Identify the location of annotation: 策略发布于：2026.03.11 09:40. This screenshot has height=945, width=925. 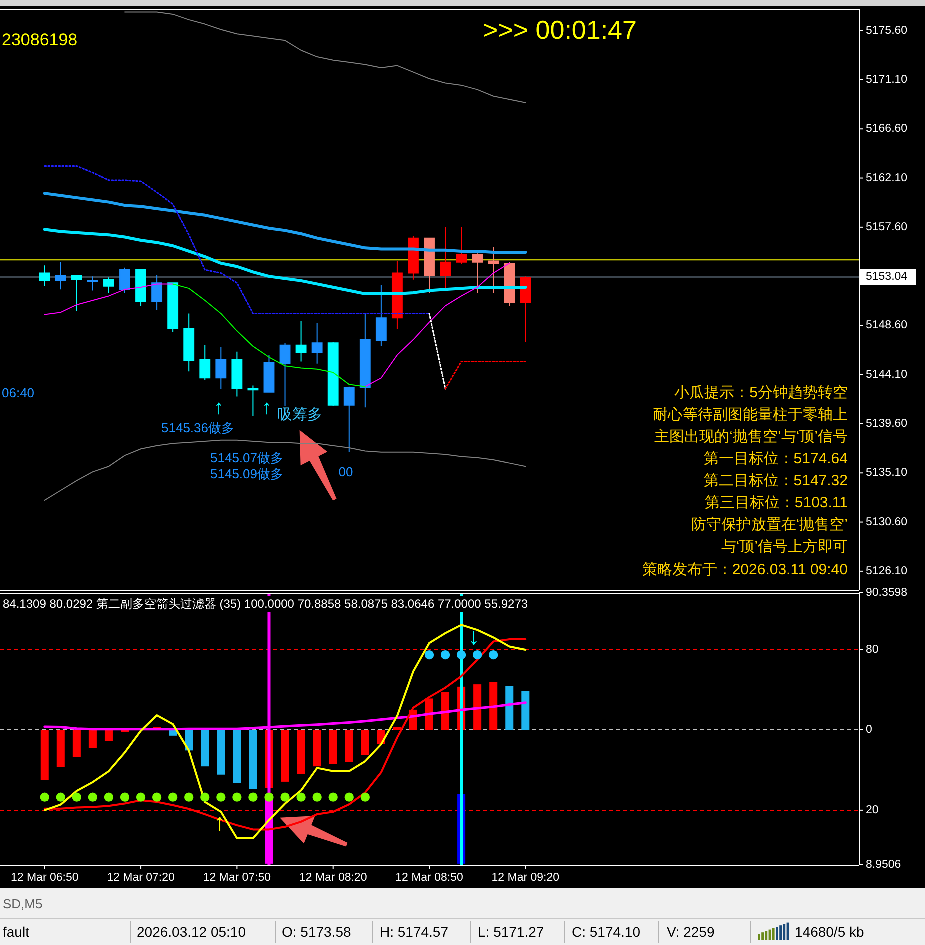
(745, 570).